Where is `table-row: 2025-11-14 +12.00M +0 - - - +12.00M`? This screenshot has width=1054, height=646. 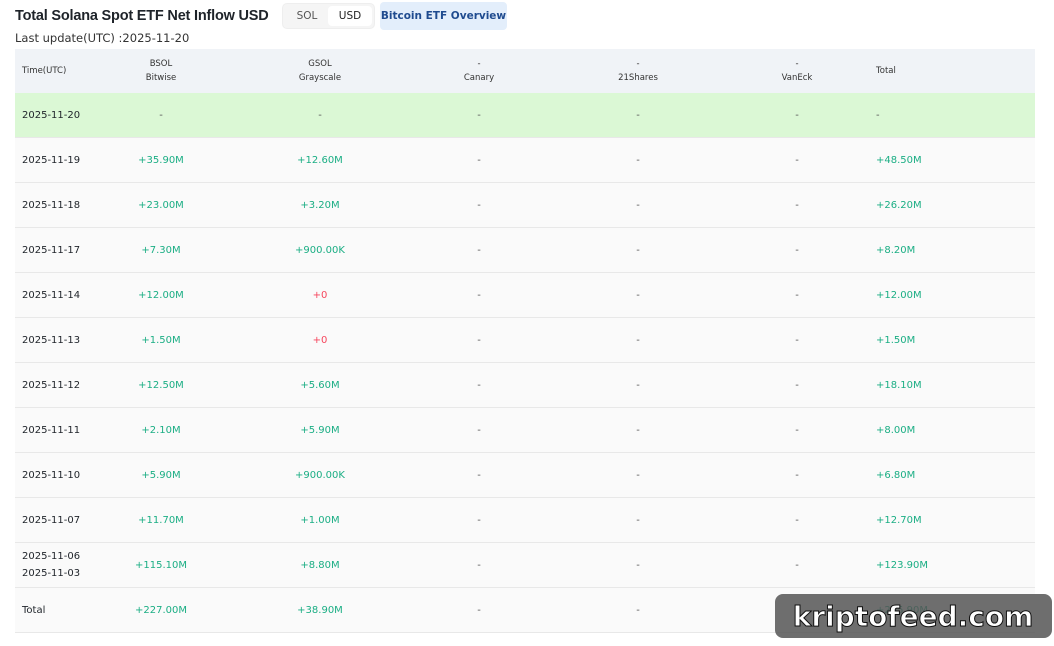
table-row: 2025-11-14 +12.00M +0 - - - +12.00M is located at coordinates (525, 295).